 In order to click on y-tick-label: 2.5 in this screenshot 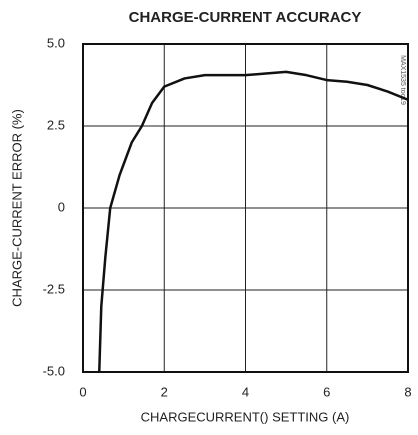, I will do `click(56, 124)`.